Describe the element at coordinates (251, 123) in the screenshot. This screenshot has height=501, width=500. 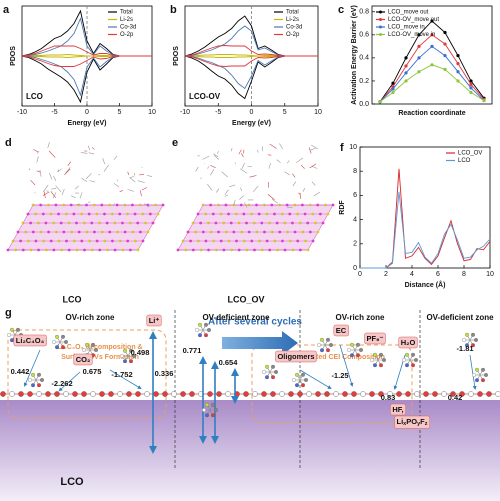
I see `x-axis-label: Energy (eV)` at that location.